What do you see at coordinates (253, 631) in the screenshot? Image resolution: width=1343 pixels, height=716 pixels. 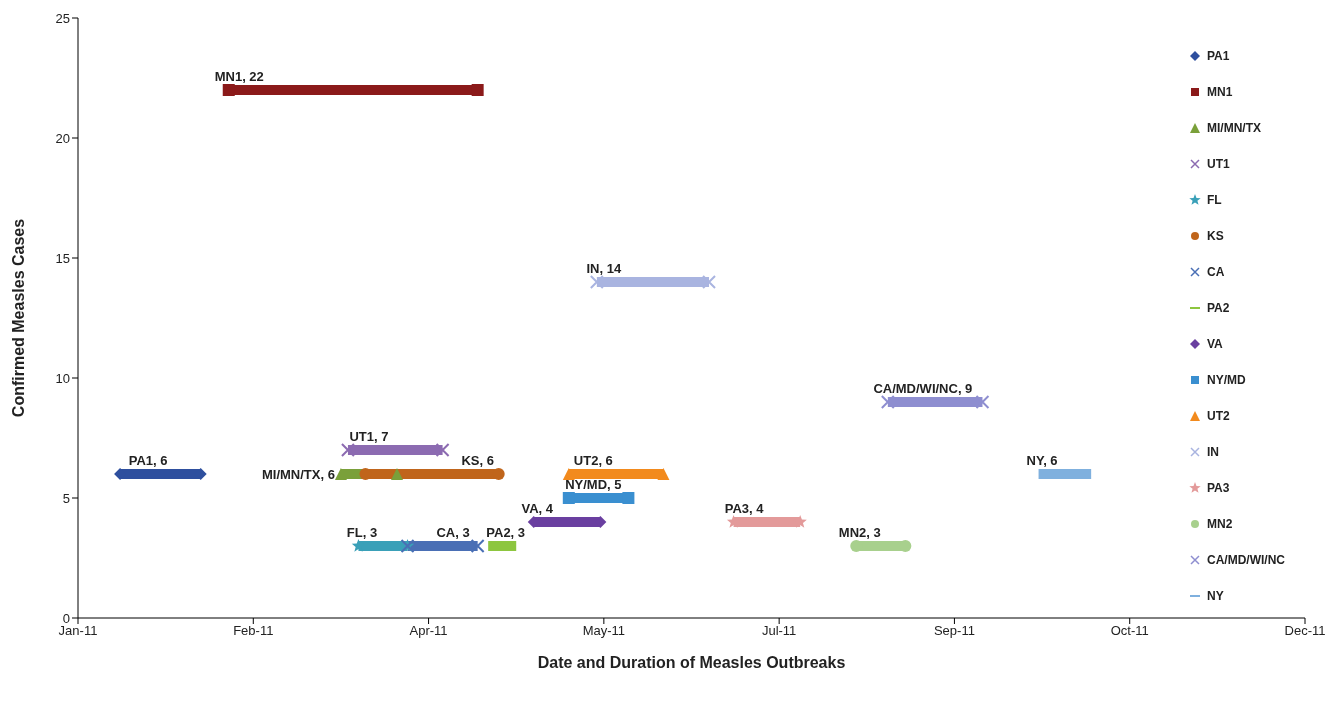 I see `x-tick-label: Feb-11` at bounding box center [253, 631].